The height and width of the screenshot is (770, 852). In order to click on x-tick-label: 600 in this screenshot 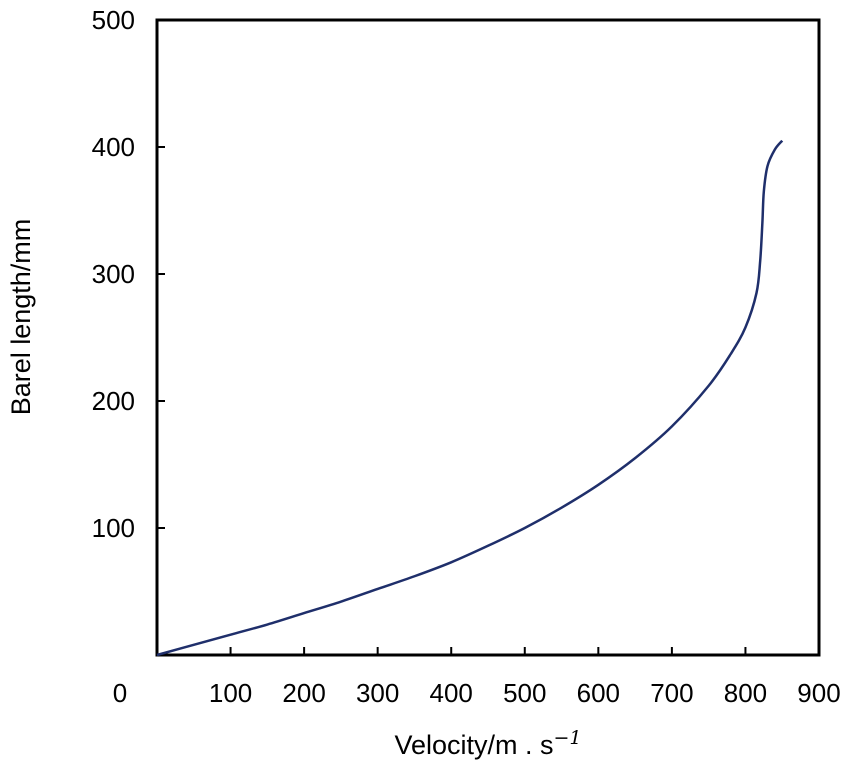, I will do `click(598, 693)`.